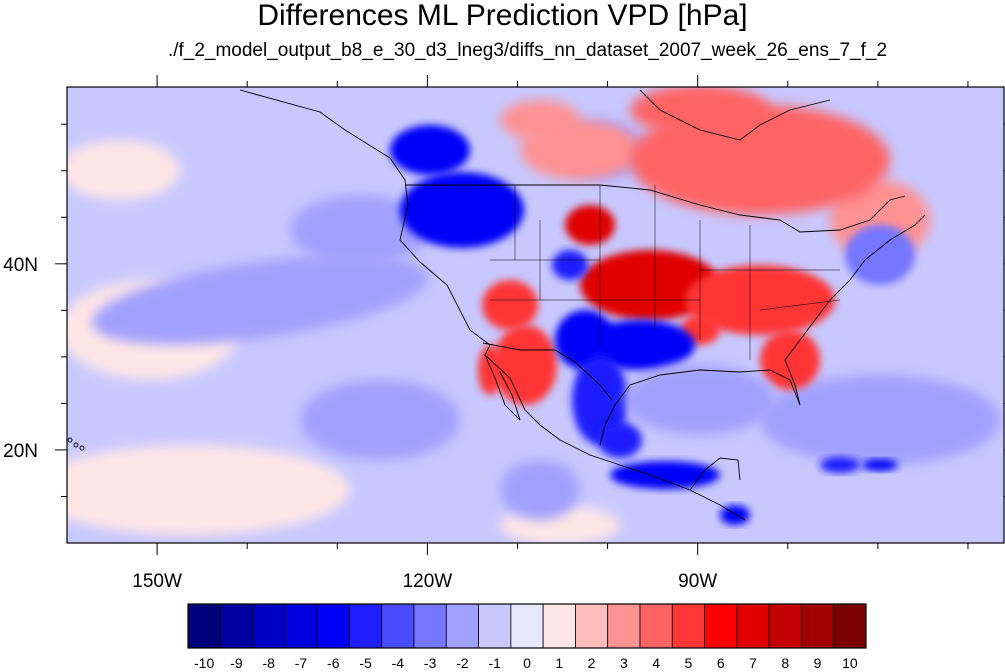  I want to click on region-lower-mississippi-and-southeast, so click(757, 327).